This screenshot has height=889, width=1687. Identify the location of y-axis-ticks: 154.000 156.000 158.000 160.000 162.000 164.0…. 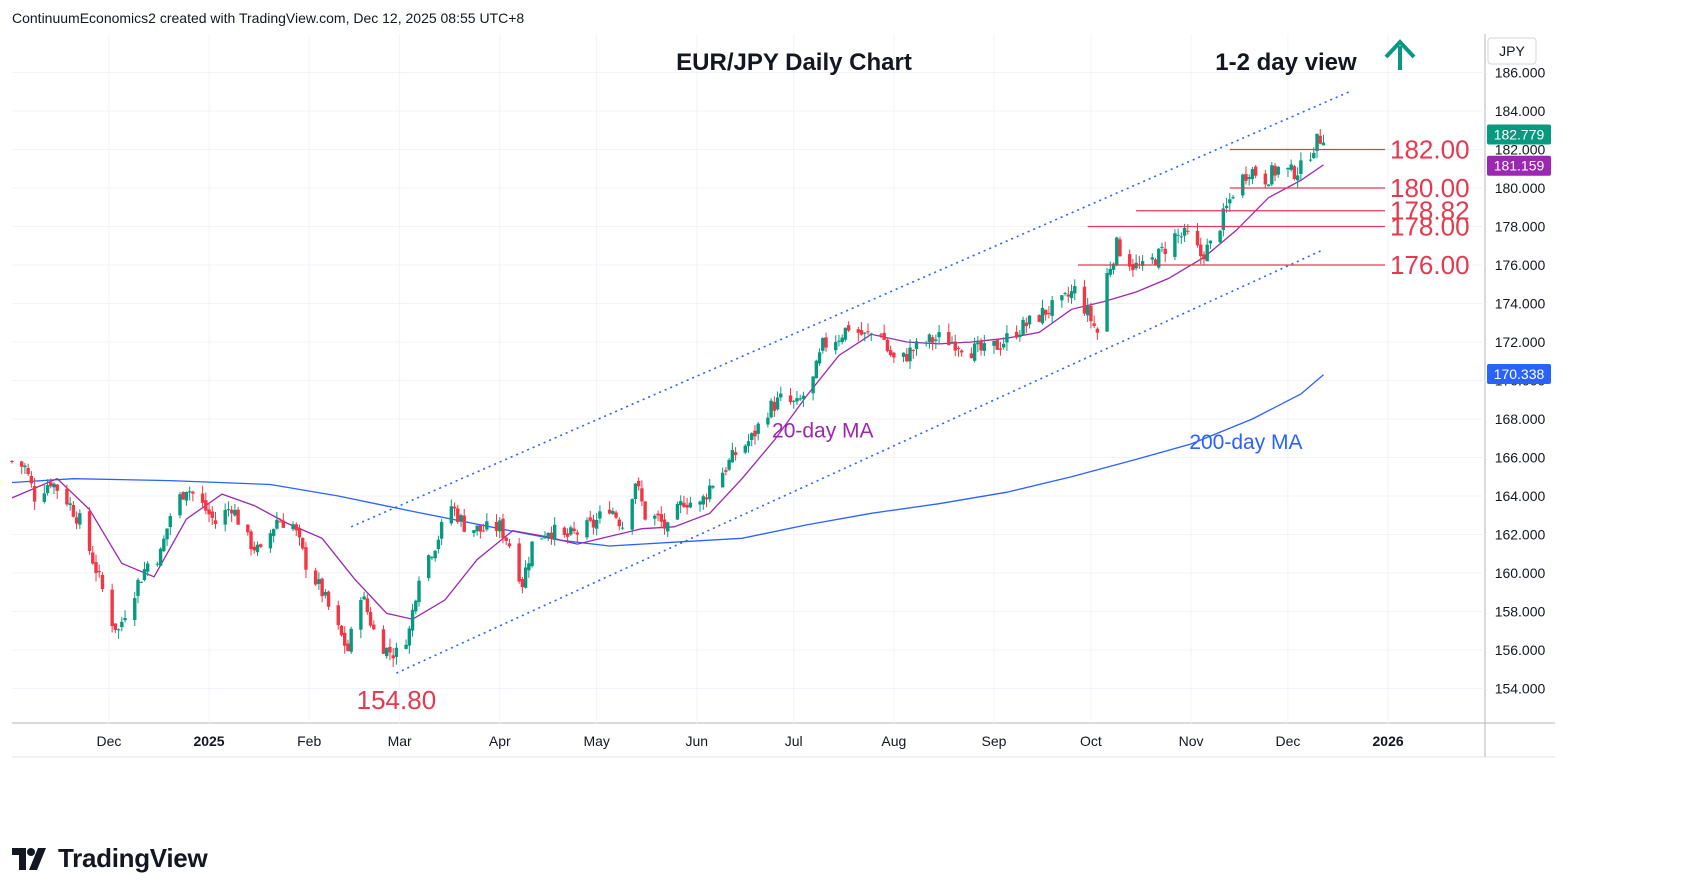
(1520, 381).